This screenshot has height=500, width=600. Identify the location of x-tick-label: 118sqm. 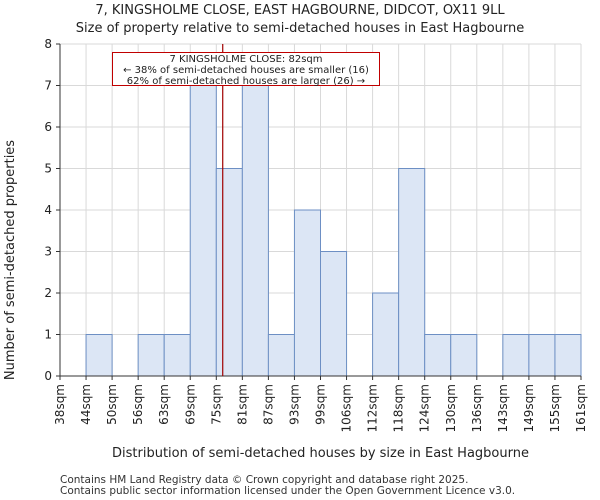
(399, 408).